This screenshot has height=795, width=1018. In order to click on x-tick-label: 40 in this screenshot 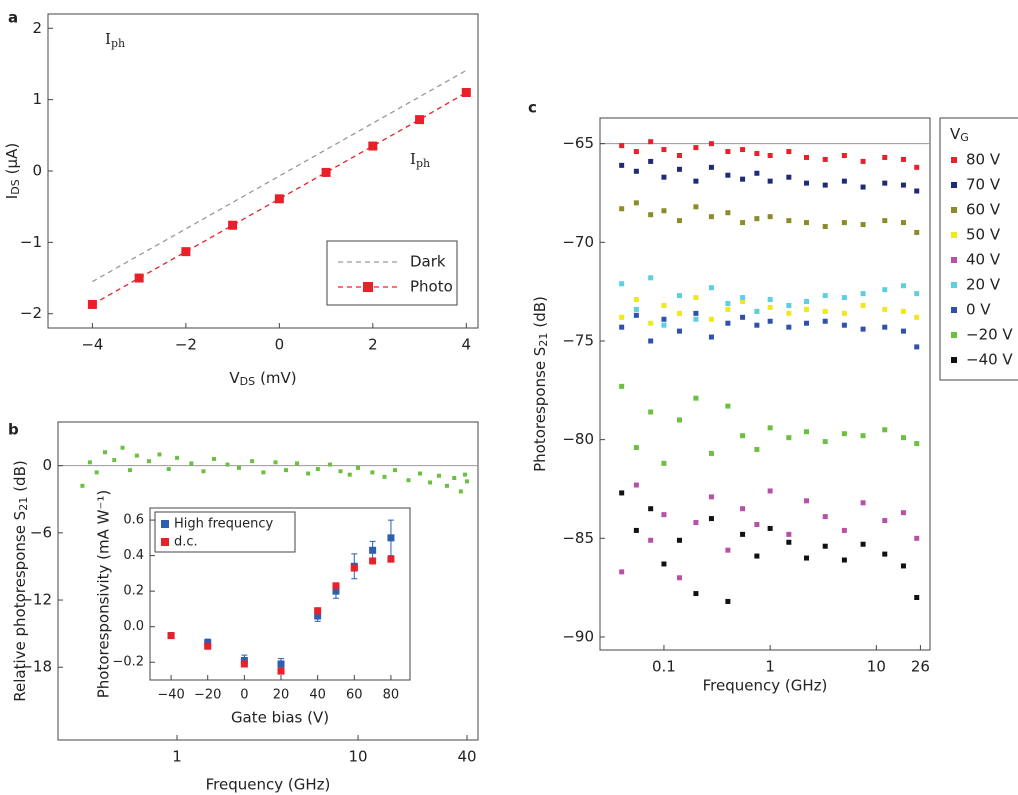, I will do `click(317, 695)`.